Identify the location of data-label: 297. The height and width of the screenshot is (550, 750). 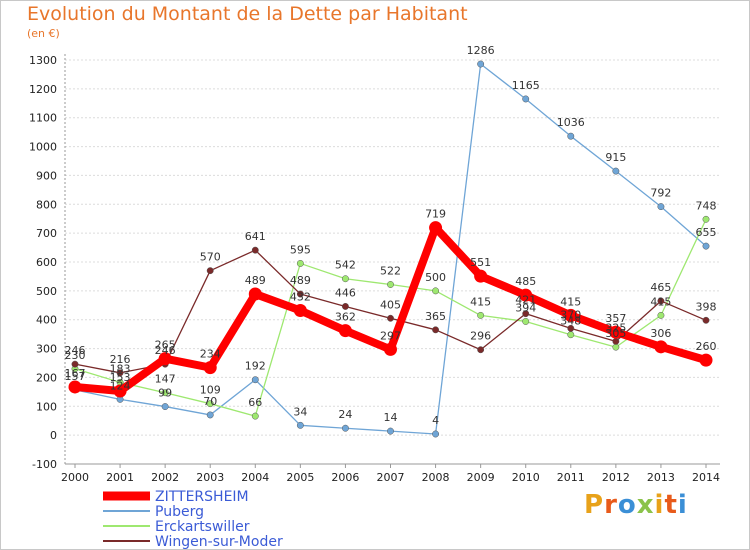
(390, 335).